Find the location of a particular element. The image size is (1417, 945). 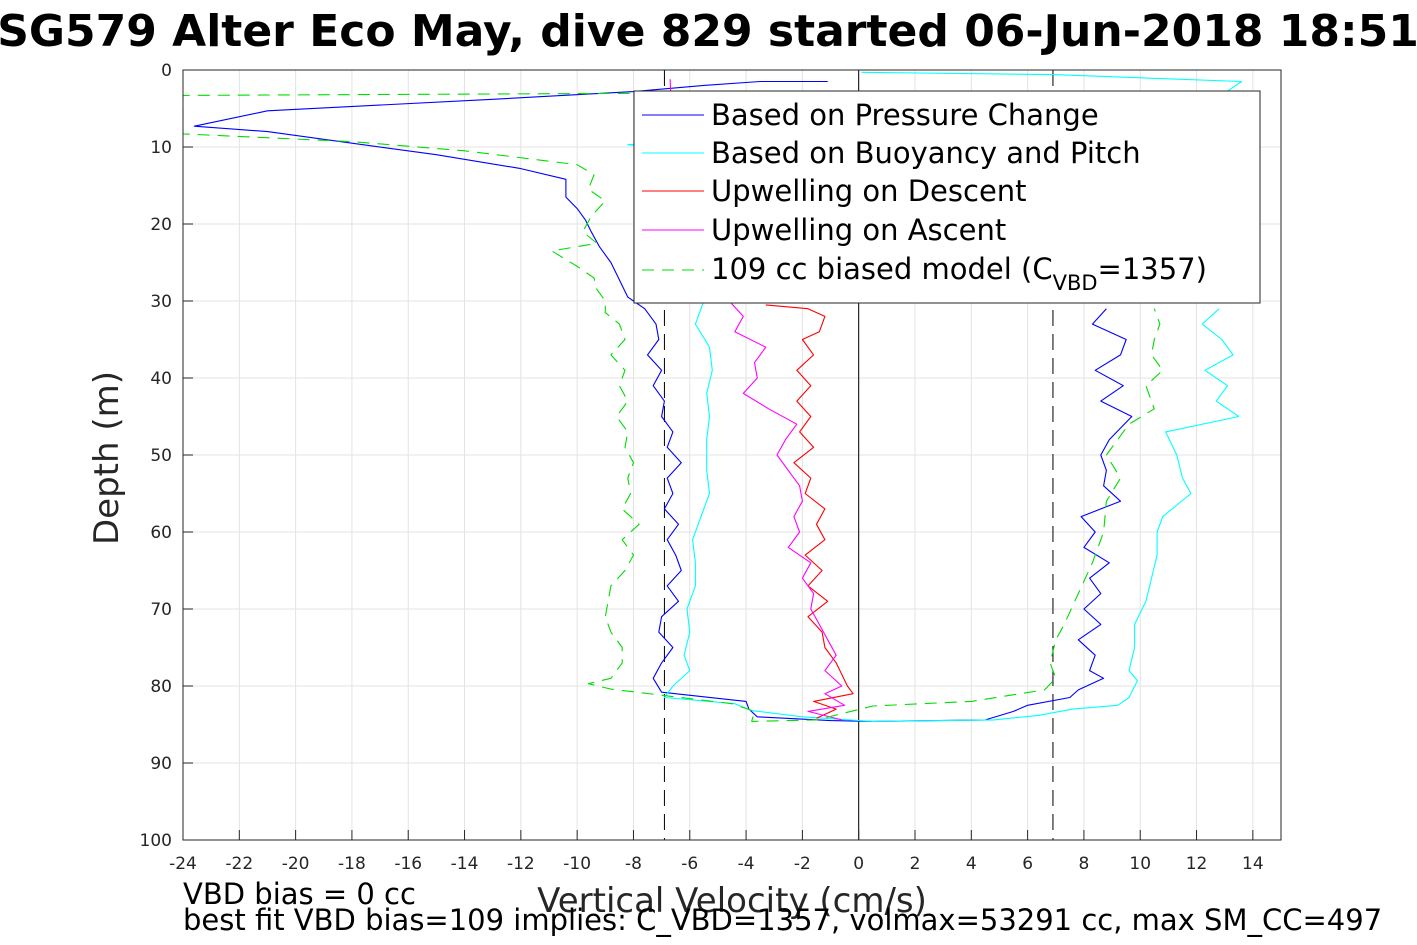

y-tick-label: 80 is located at coordinates (161, 687).